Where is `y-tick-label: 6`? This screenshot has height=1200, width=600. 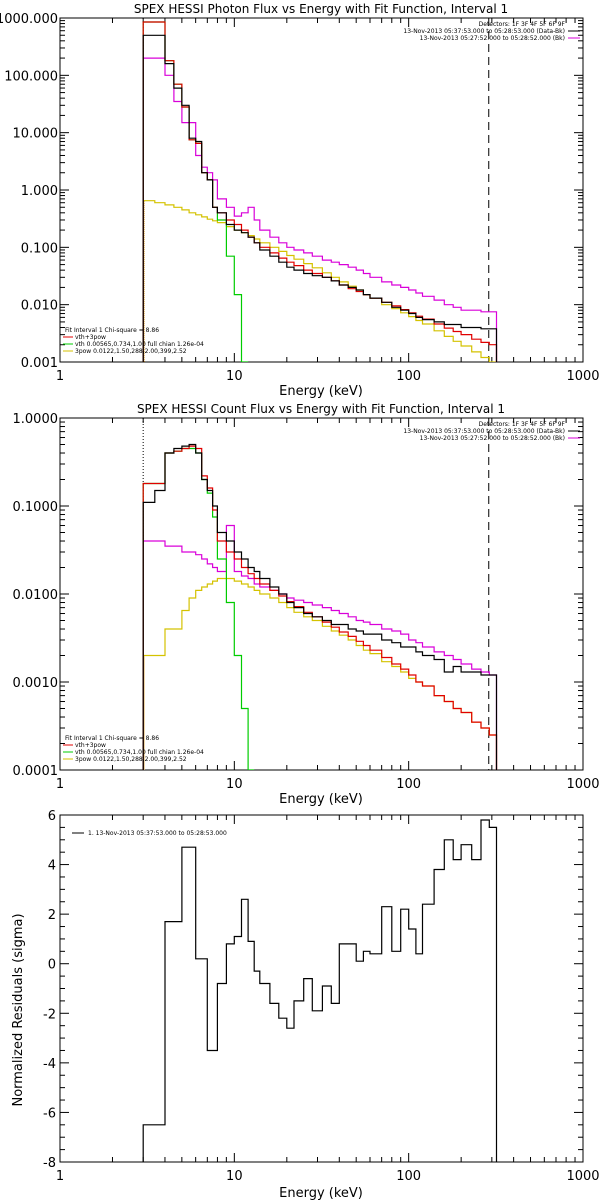
y-tick-label: 6 is located at coordinates (52, 816).